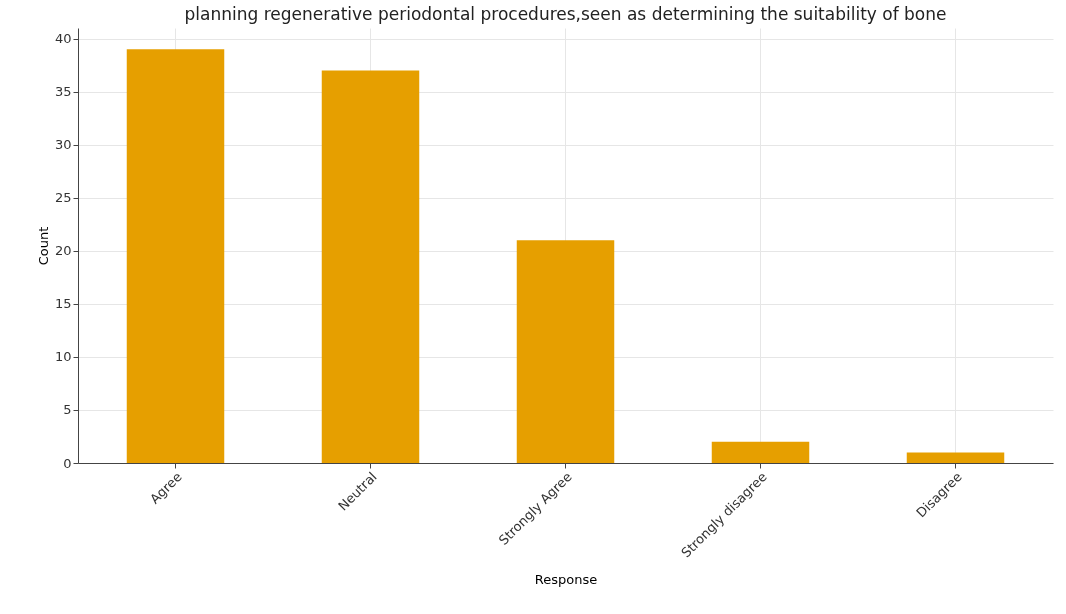  What do you see at coordinates (566, 580) in the screenshot?
I see `x-axis-title: Response` at bounding box center [566, 580].